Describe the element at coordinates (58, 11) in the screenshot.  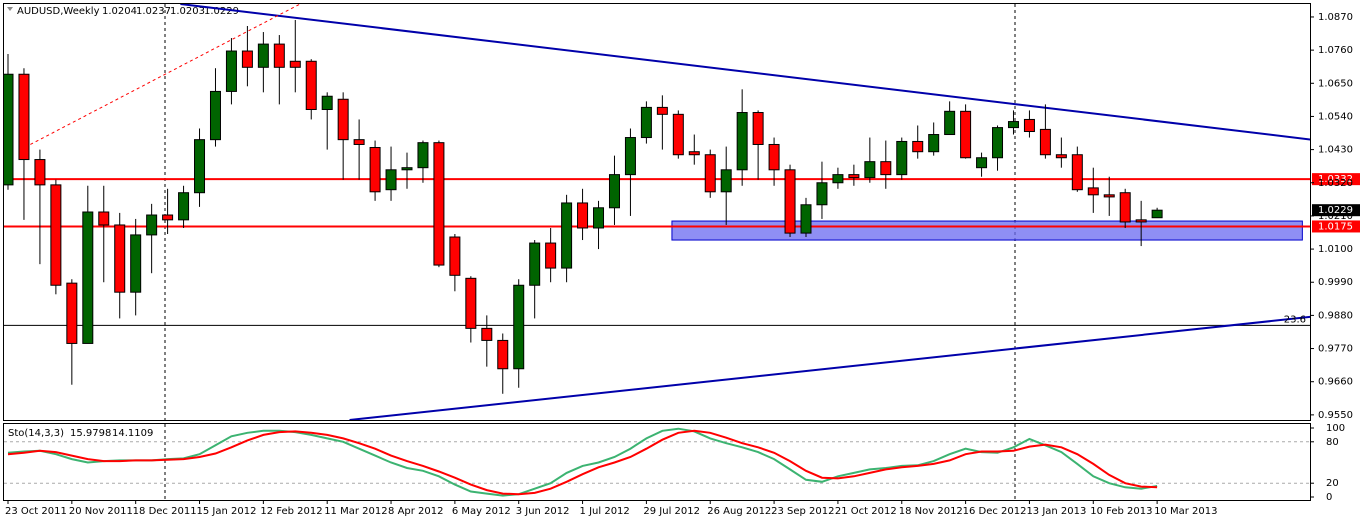
I see `chart-title: AUDUSD,Weekly` at that location.